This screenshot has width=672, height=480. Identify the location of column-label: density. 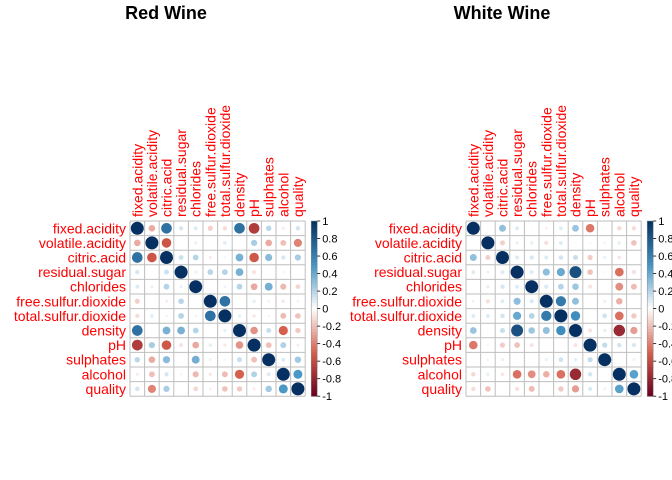
(576, 195).